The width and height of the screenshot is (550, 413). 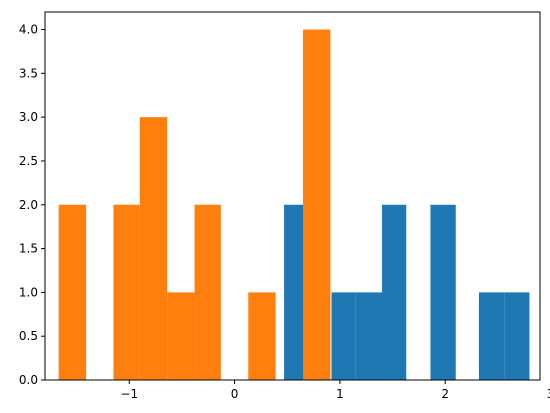 I want to click on y-tick-label: 0.5, so click(x=28, y=336).